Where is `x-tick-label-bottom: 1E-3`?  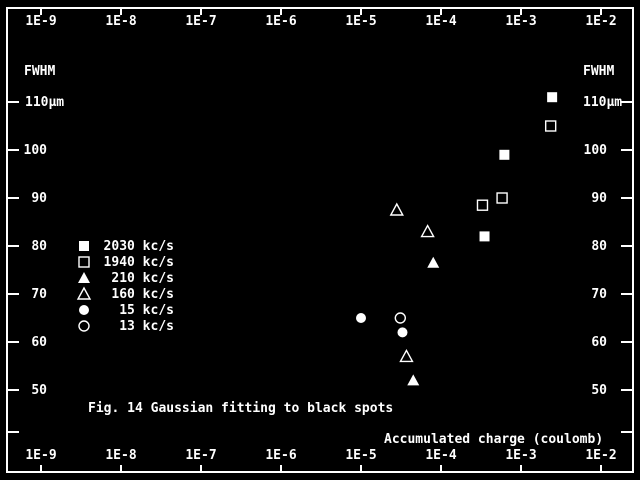
x-tick-label-bottom: 1E-3 is located at coordinates (520, 455).